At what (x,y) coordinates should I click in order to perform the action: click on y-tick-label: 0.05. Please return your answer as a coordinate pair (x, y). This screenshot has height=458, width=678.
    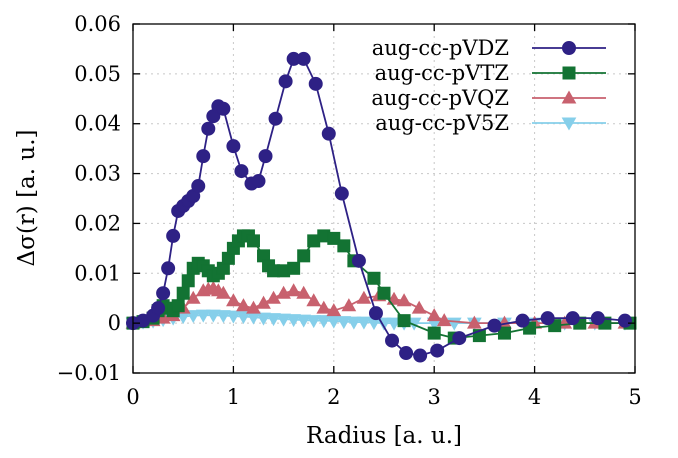
    Looking at the image, I should click on (97, 74).